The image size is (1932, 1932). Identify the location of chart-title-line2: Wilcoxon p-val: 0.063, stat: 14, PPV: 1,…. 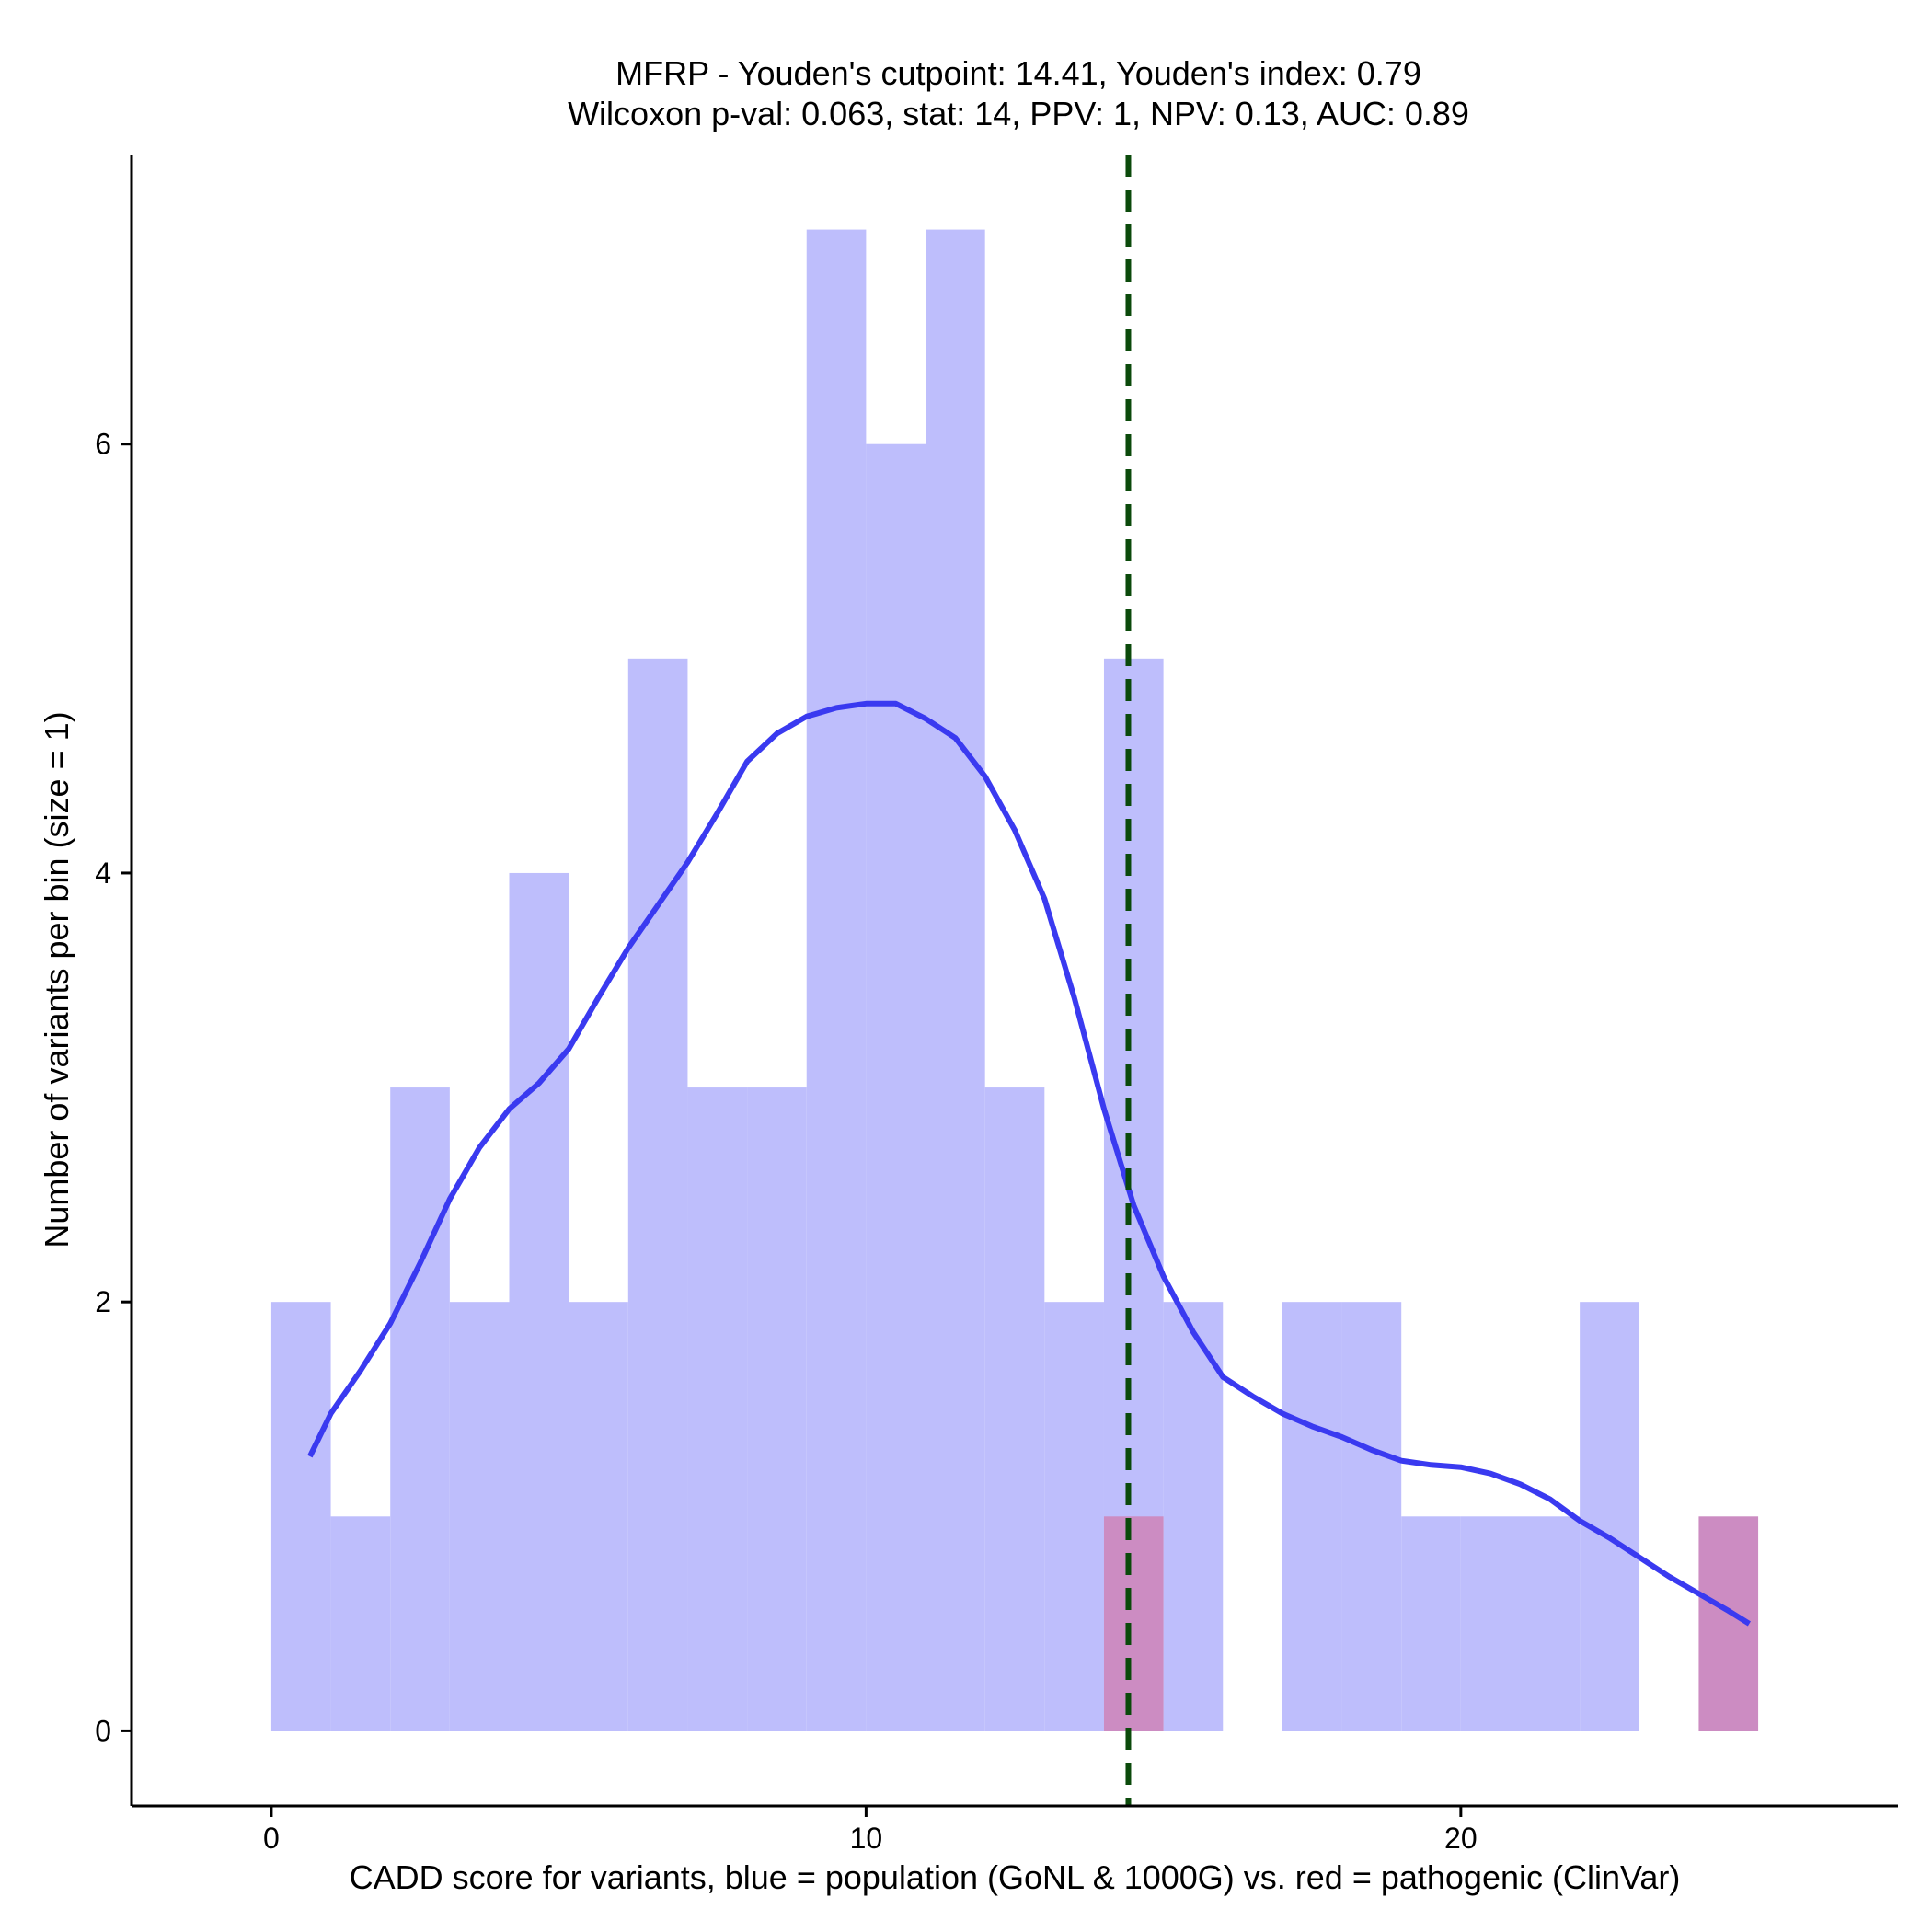
(1018, 113).